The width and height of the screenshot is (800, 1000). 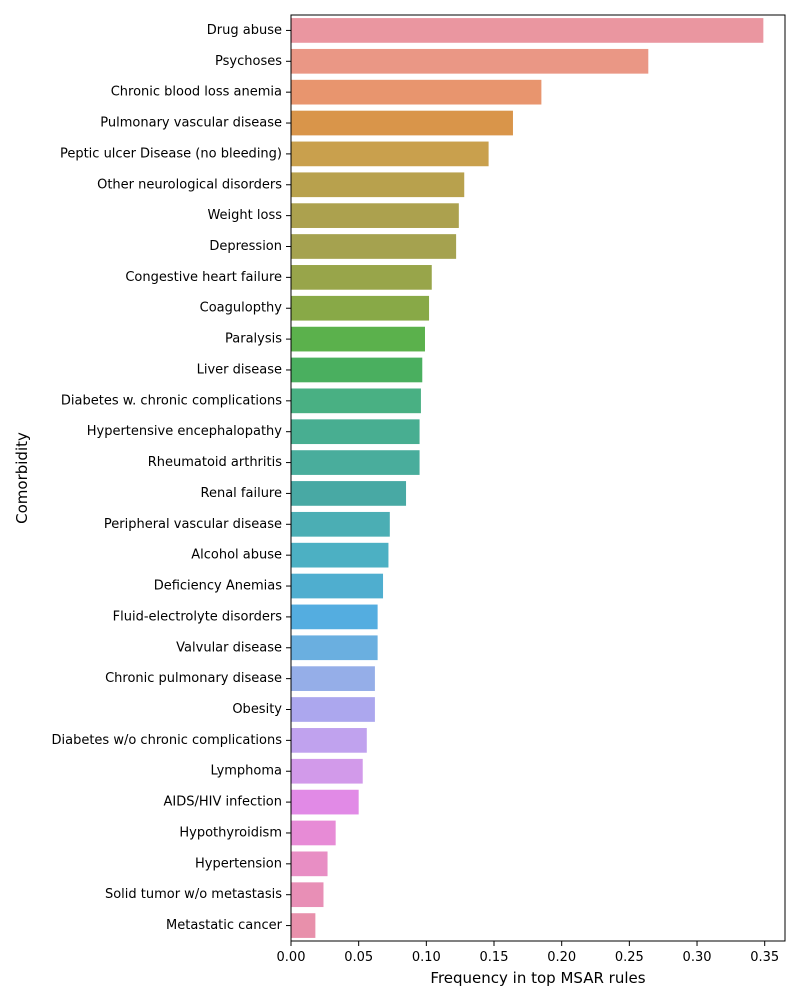 I want to click on y-tick-label: Deficiency Anemias, so click(x=218, y=586).